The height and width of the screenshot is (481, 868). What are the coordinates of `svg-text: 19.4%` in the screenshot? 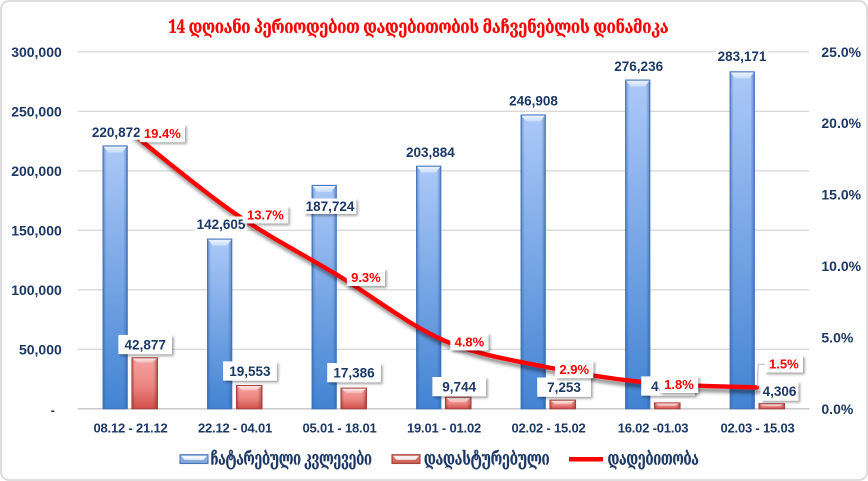 It's located at (162, 133).